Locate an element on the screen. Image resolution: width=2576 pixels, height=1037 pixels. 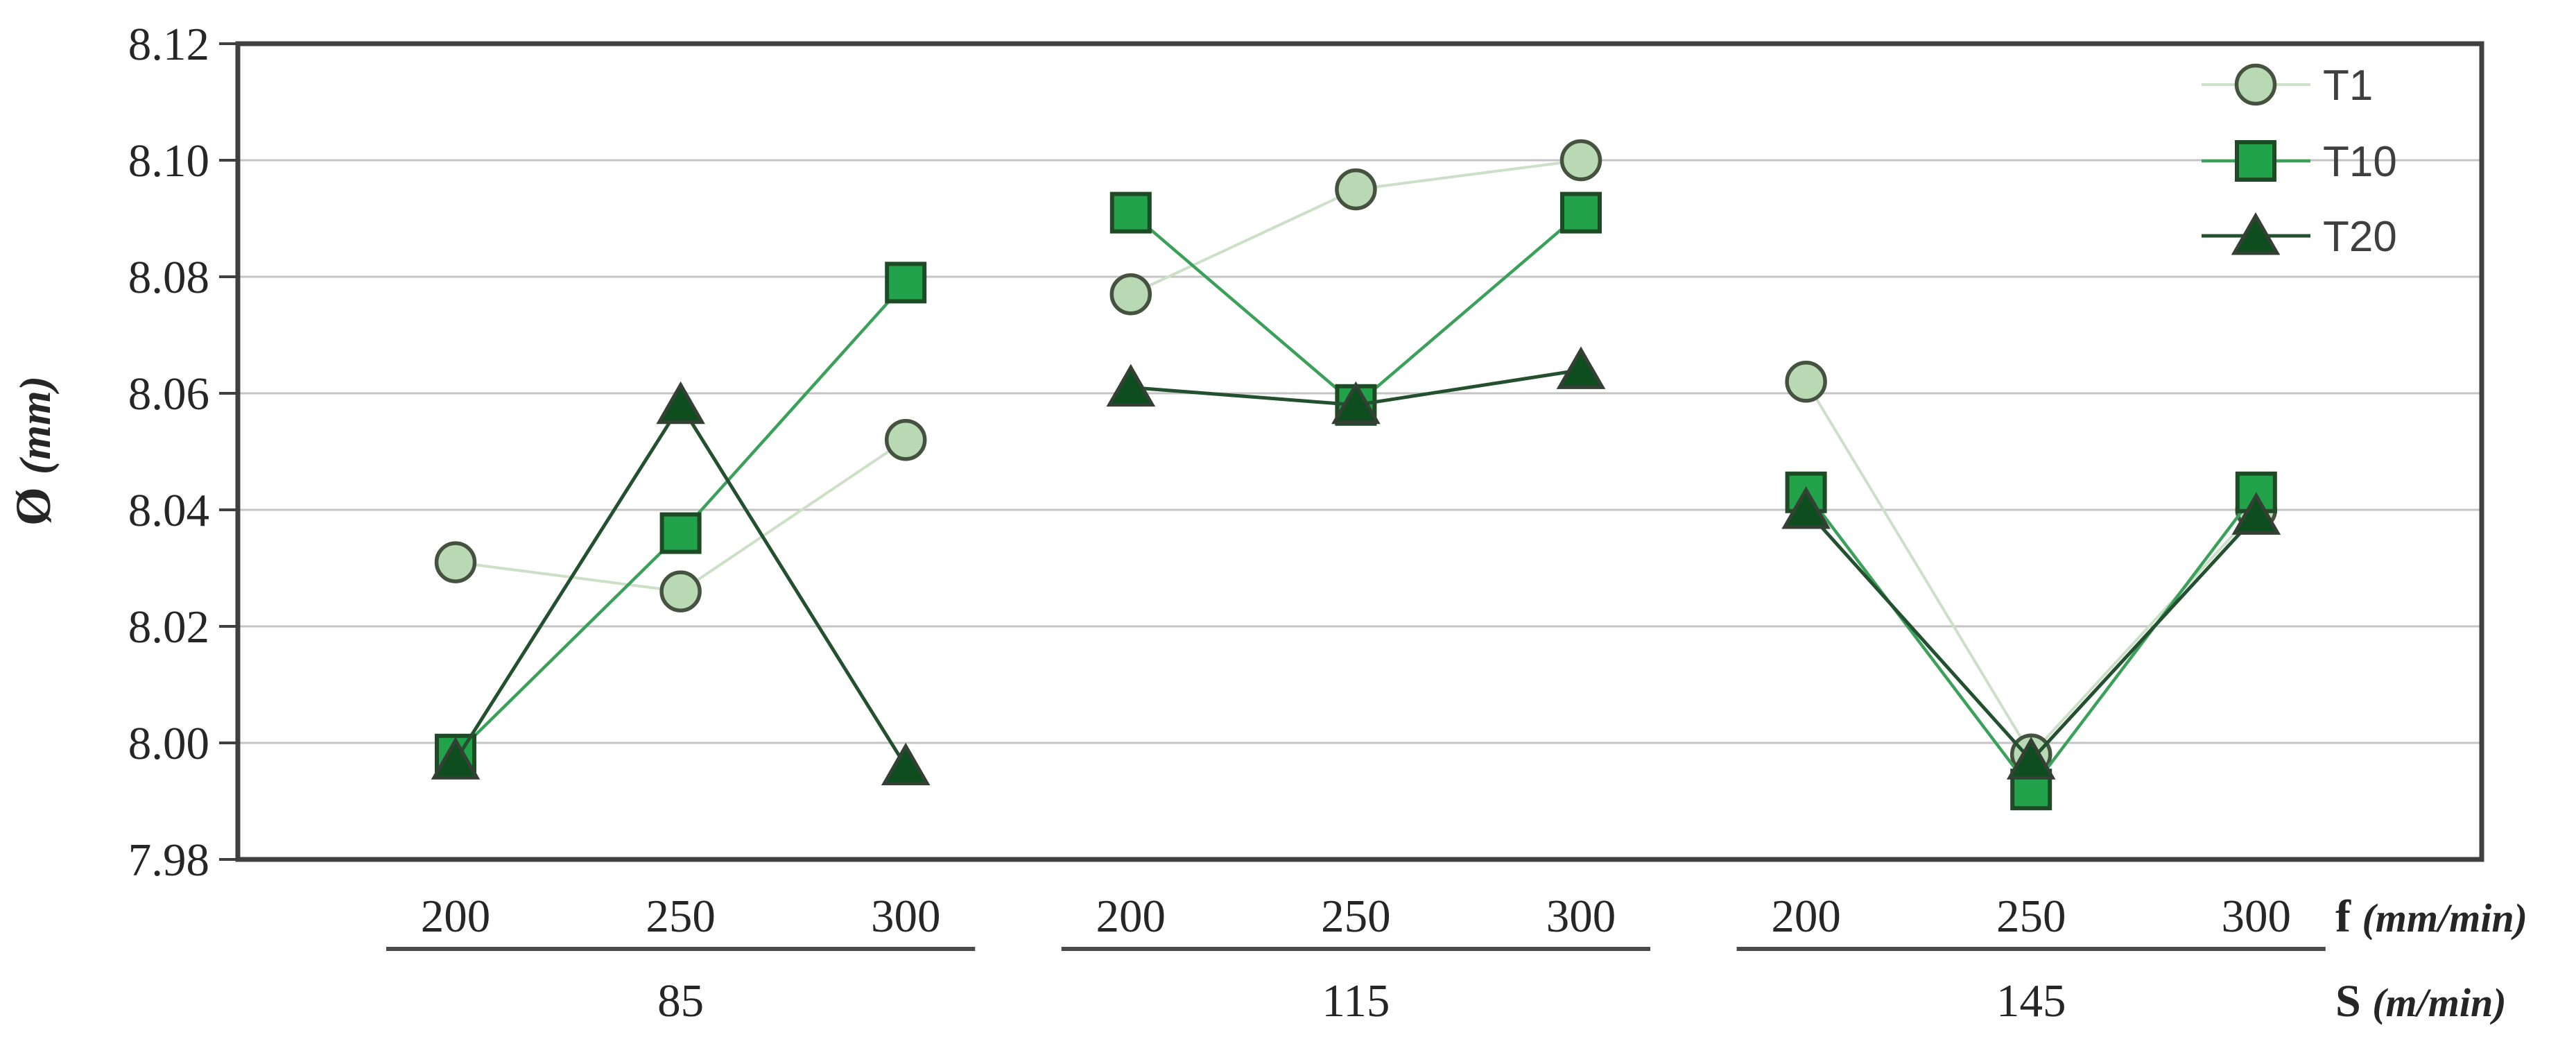
y-axis-tick-label: 7.98 is located at coordinates (168, 860).